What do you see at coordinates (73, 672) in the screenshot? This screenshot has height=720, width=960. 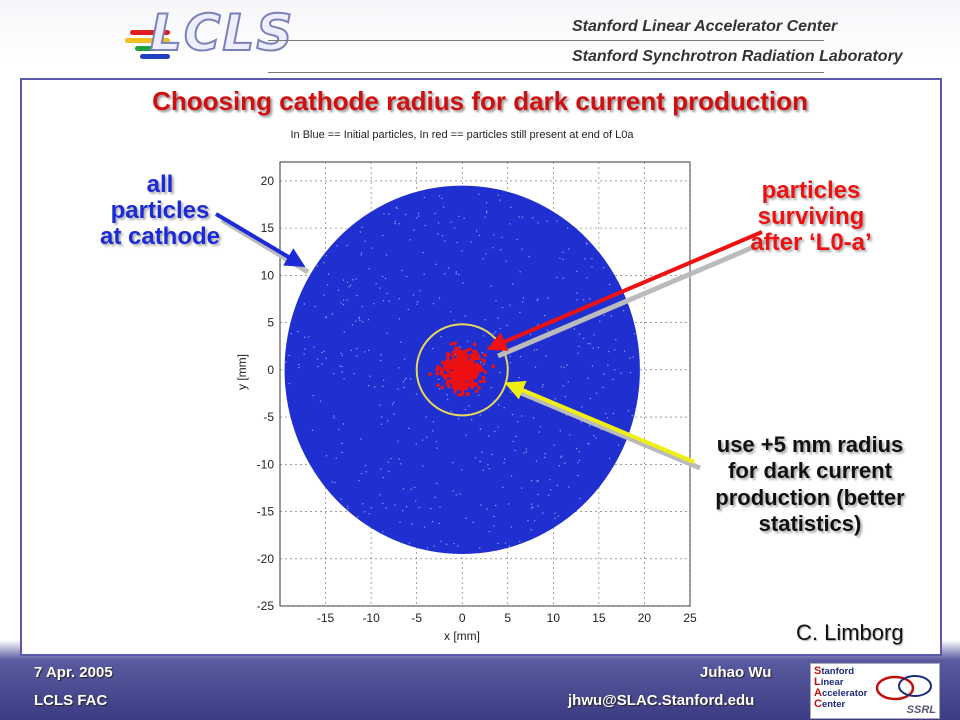 I see `footer-date: 7 Apr. 2005` at bounding box center [73, 672].